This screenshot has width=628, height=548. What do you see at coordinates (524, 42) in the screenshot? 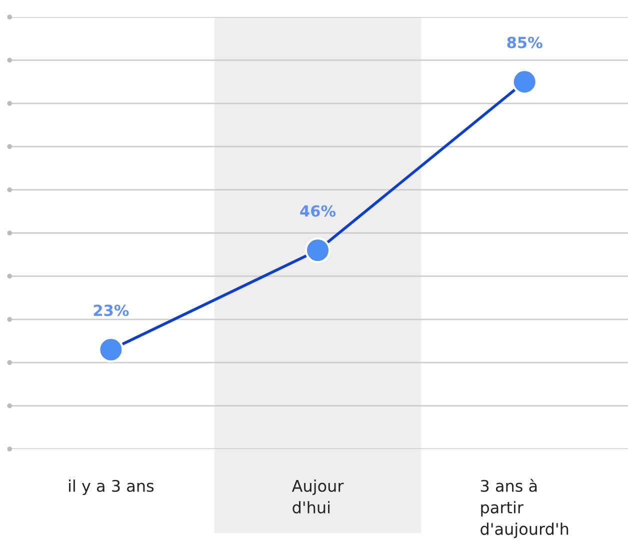
I see `data-label: 85%` at bounding box center [524, 42].